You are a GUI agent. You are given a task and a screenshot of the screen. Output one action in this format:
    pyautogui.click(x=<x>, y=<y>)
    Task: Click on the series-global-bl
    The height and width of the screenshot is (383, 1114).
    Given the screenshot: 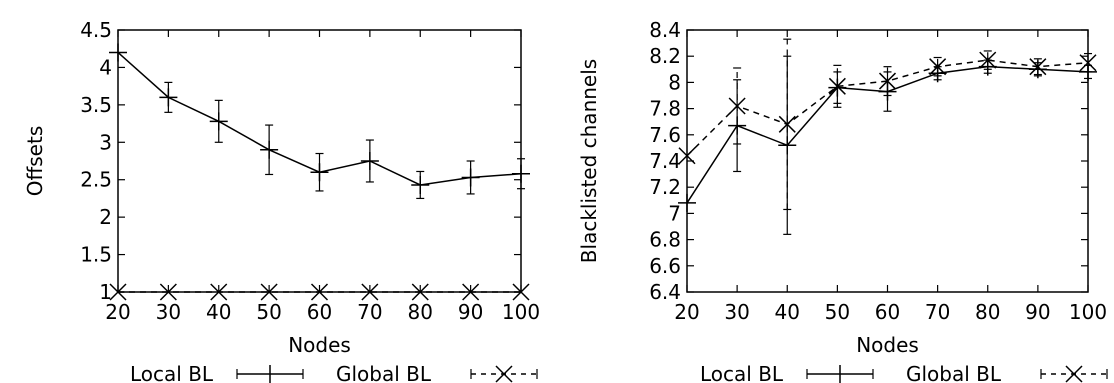 What is the action you would take?
    pyautogui.click(x=319, y=292)
    